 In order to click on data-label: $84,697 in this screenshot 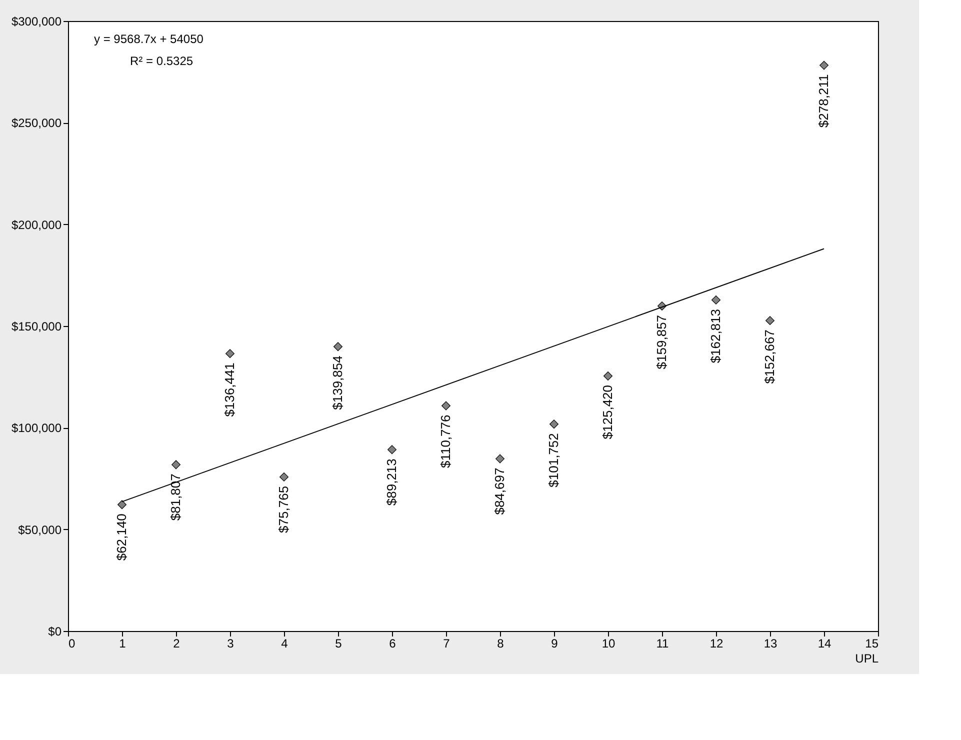, I will do `click(499, 491)`.